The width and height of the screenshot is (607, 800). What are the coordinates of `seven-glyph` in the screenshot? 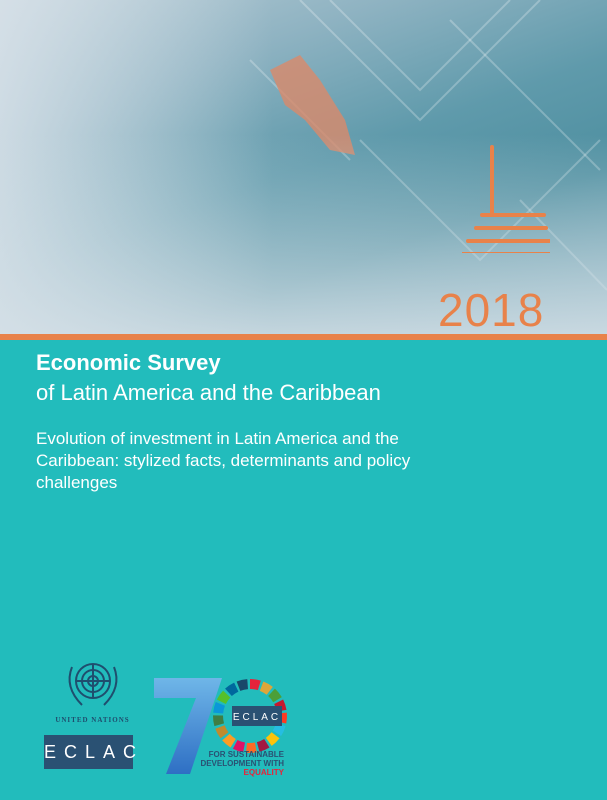 It's located at (188, 726).